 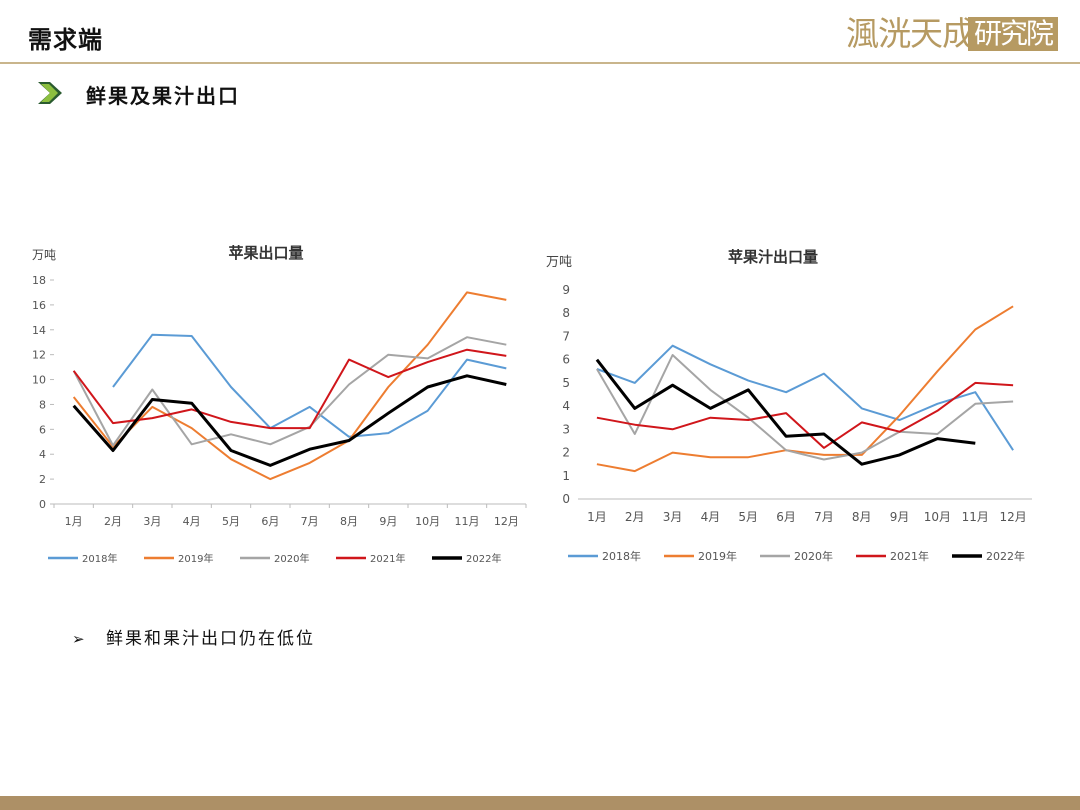 What do you see at coordinates (65, 40) in the screenshot?
I see `page-title: 需求端` at bounding box center [65, 40].